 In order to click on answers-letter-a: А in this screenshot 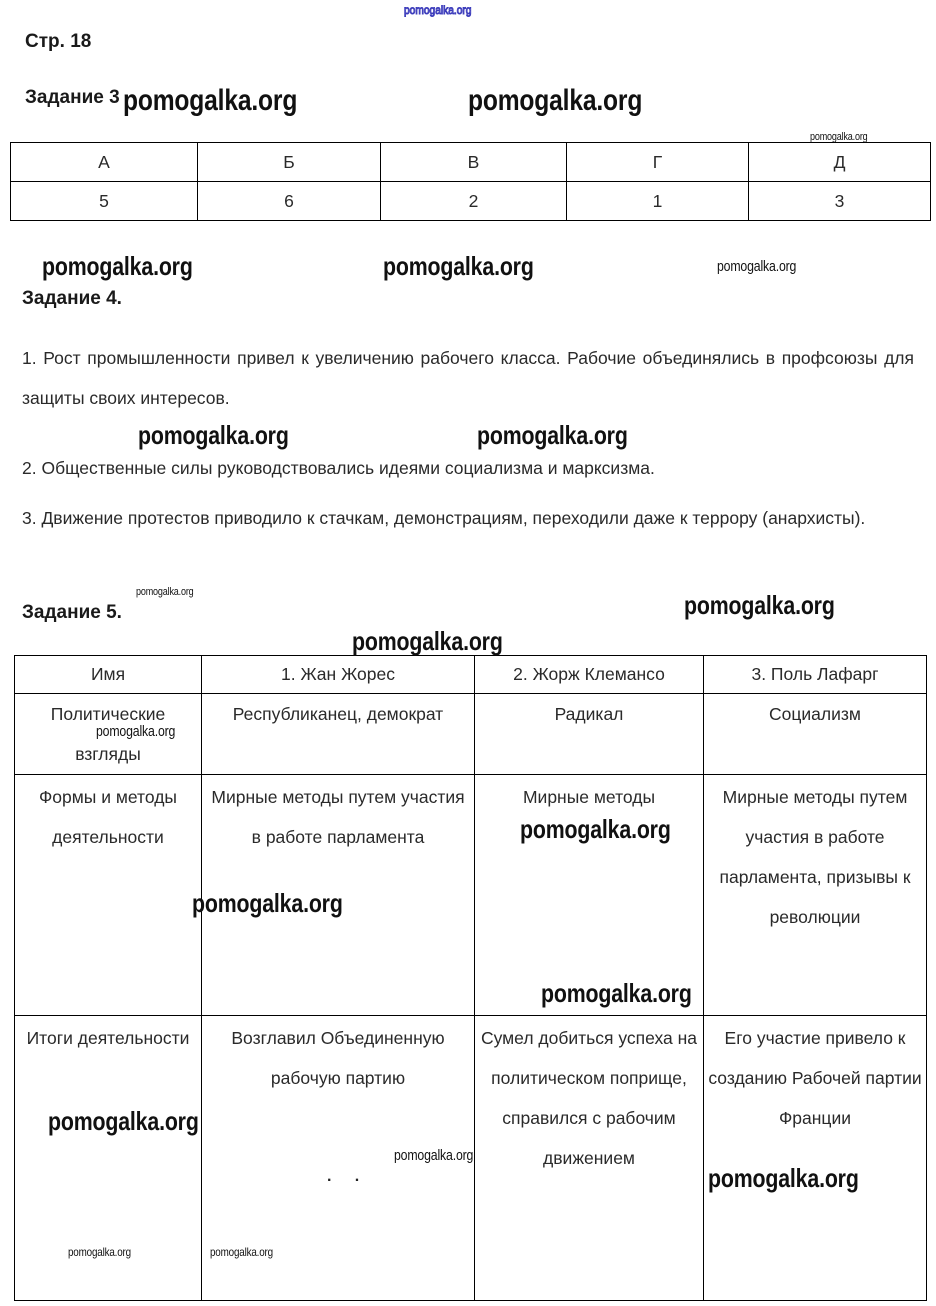, I will do `click(104, 162)`.